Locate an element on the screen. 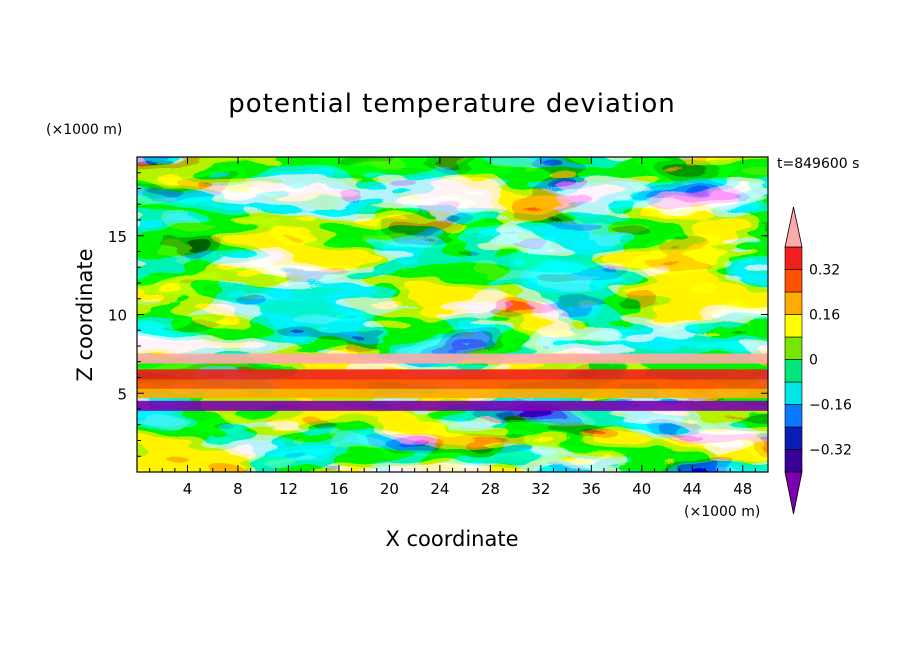  horizontal-bands is located at coordinates (452, 382).